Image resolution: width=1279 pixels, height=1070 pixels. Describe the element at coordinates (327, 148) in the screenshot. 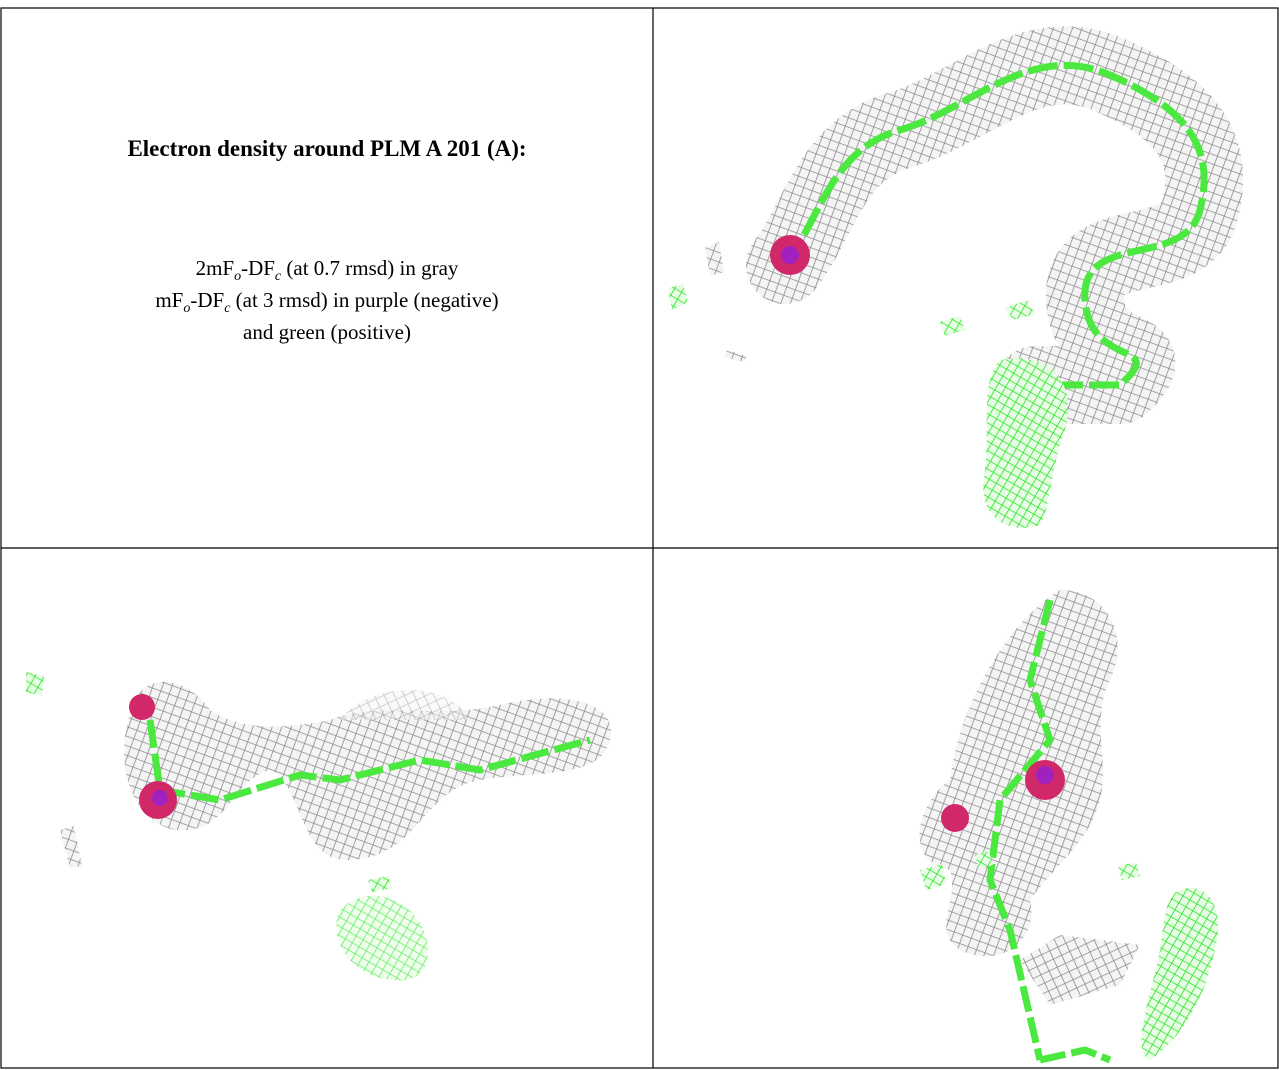

I see `caption-title: Electron density around PLM A 201 (A):` at that location.